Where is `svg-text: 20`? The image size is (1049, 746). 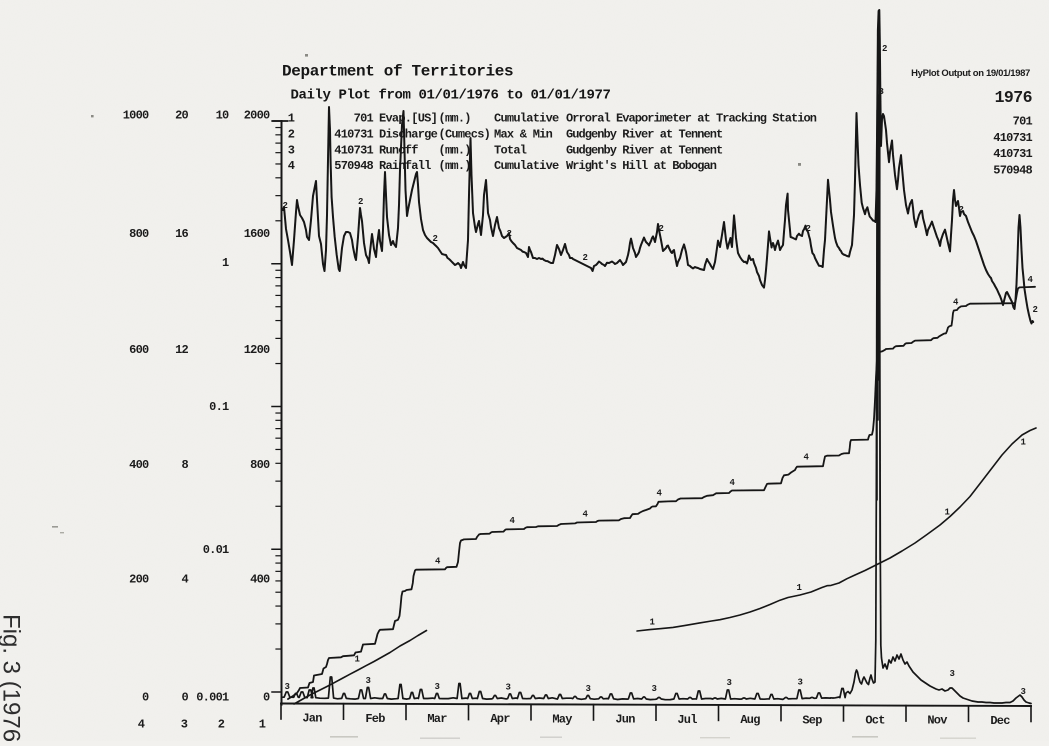
svg-text: 20 is located at coordinates (181, 116).